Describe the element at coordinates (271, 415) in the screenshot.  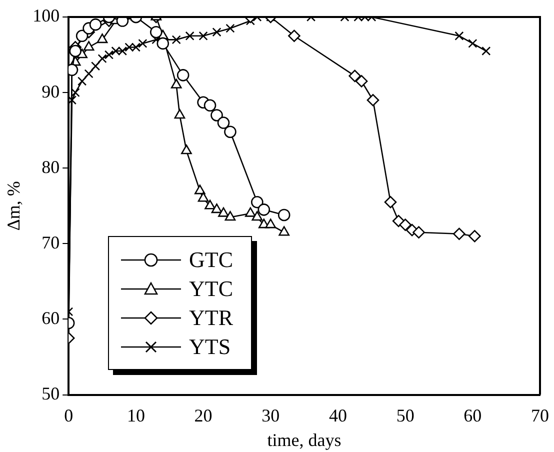
I see `x-tick-label: 30` at that location.